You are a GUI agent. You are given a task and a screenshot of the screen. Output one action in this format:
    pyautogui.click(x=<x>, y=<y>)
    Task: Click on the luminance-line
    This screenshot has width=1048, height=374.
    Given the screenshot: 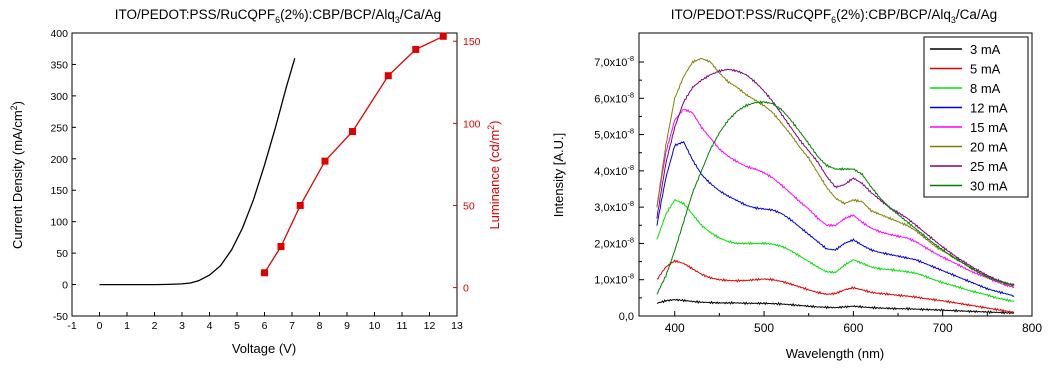 What is the action you would take?
    pyautogui.click(x=353, y=154)
    